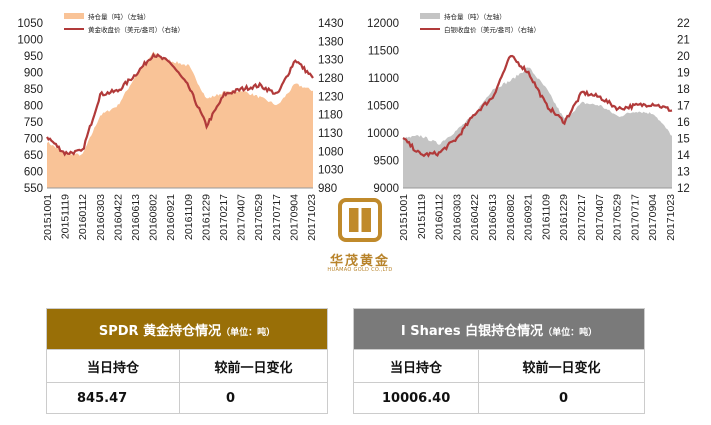 The height and width of the screenshot is (425, 711). What do you see at coordinates (83, 217) in the screenshot?
I see `chart0-x-tick-20160112: 20160112` at bounding box center [83, 217].